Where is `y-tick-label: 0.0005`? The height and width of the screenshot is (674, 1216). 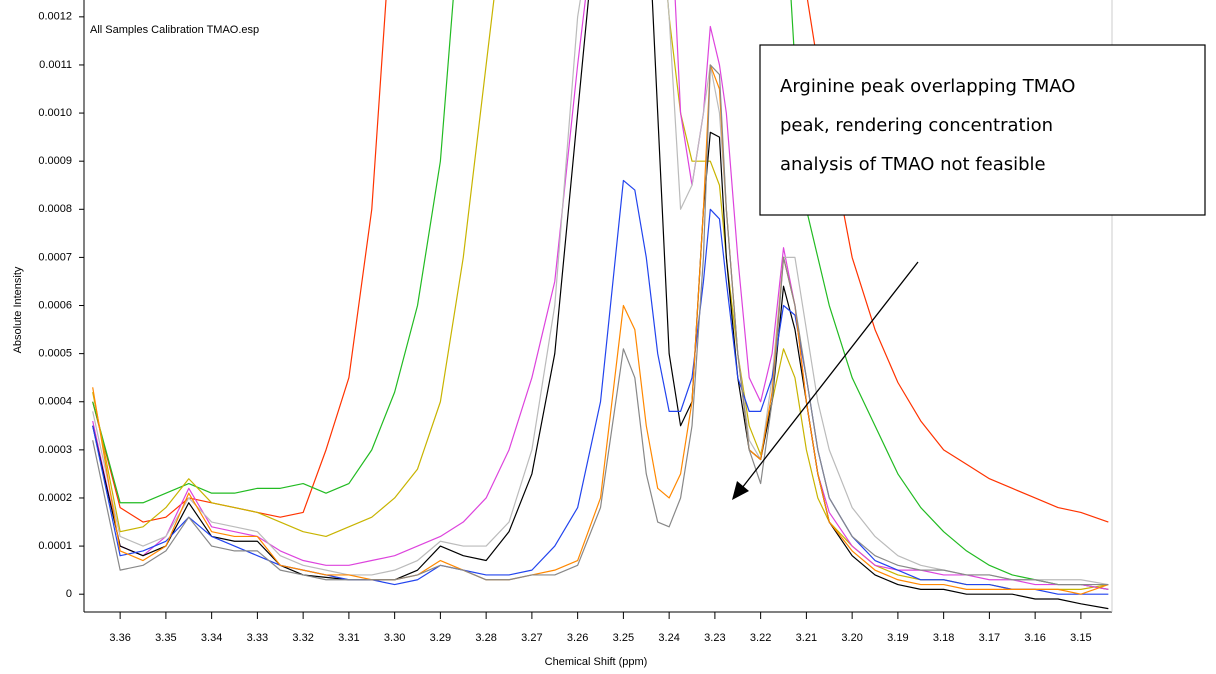
y-tick-label: 0.0005 is located at coordinates (55, 354).